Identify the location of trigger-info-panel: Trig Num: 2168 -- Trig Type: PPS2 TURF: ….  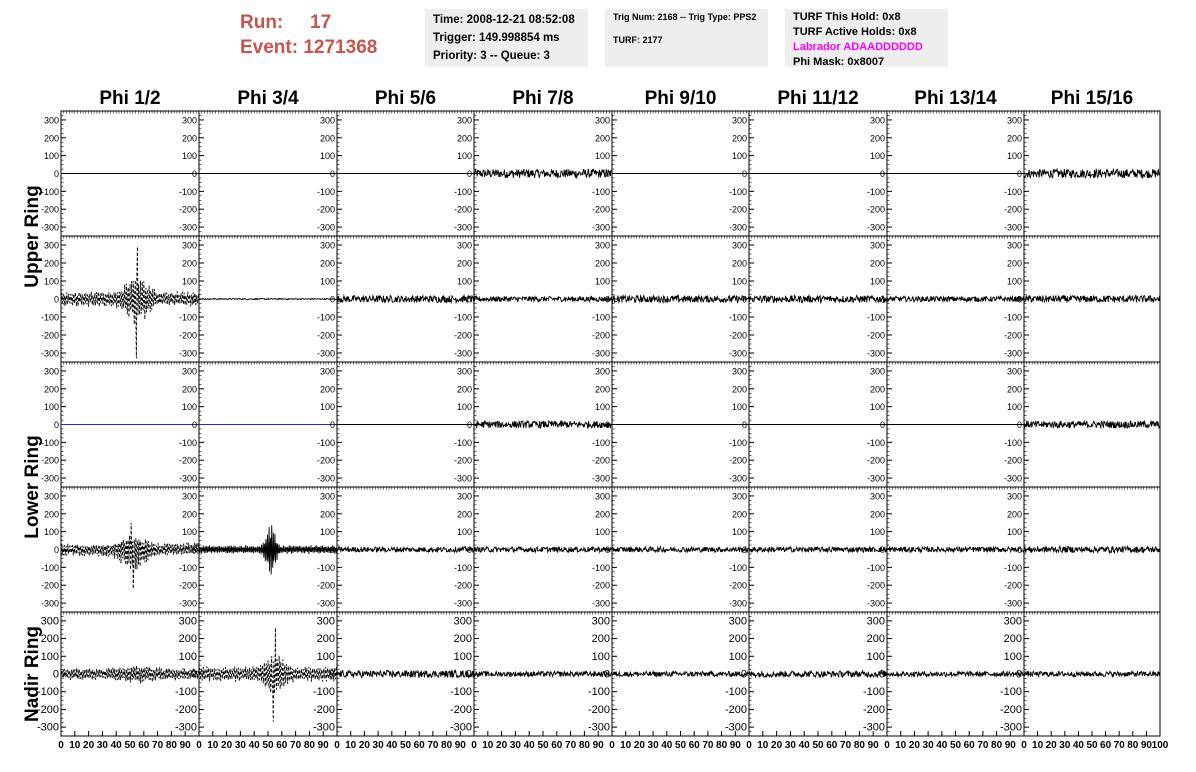
(686, 38).